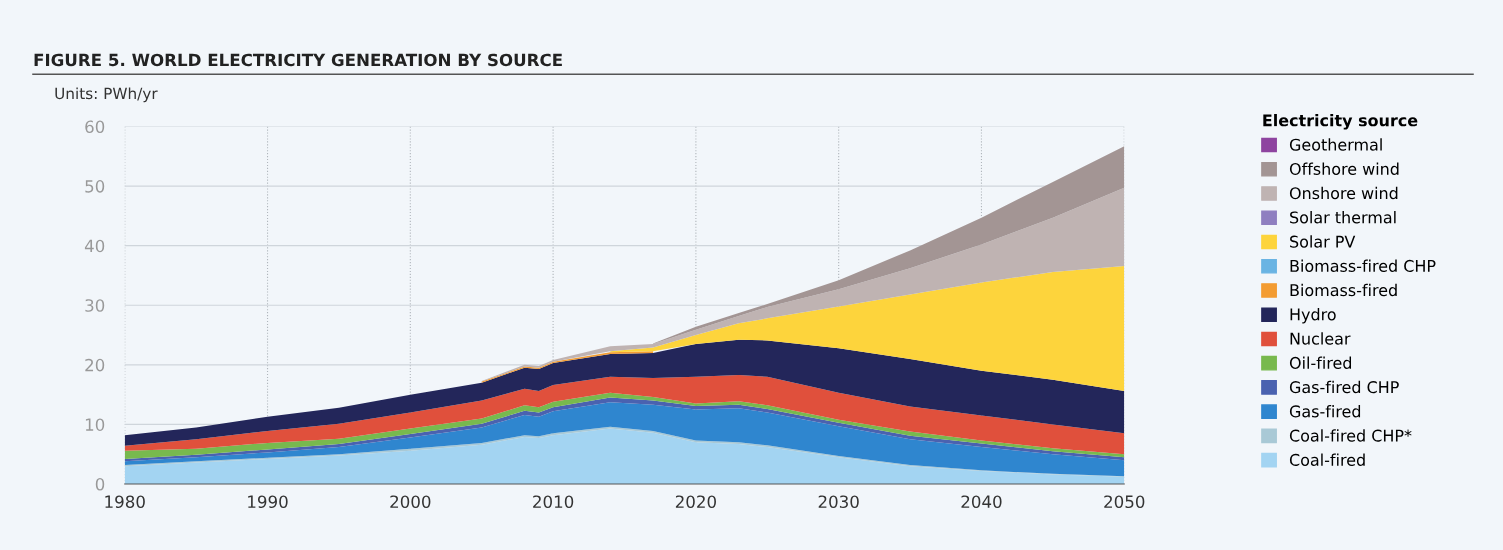 This screenshot has width=1503, height=550. Describe the element at coordinates (1343, 193) in the screenshot. I see `legend-label: Onshore wind` at that location.